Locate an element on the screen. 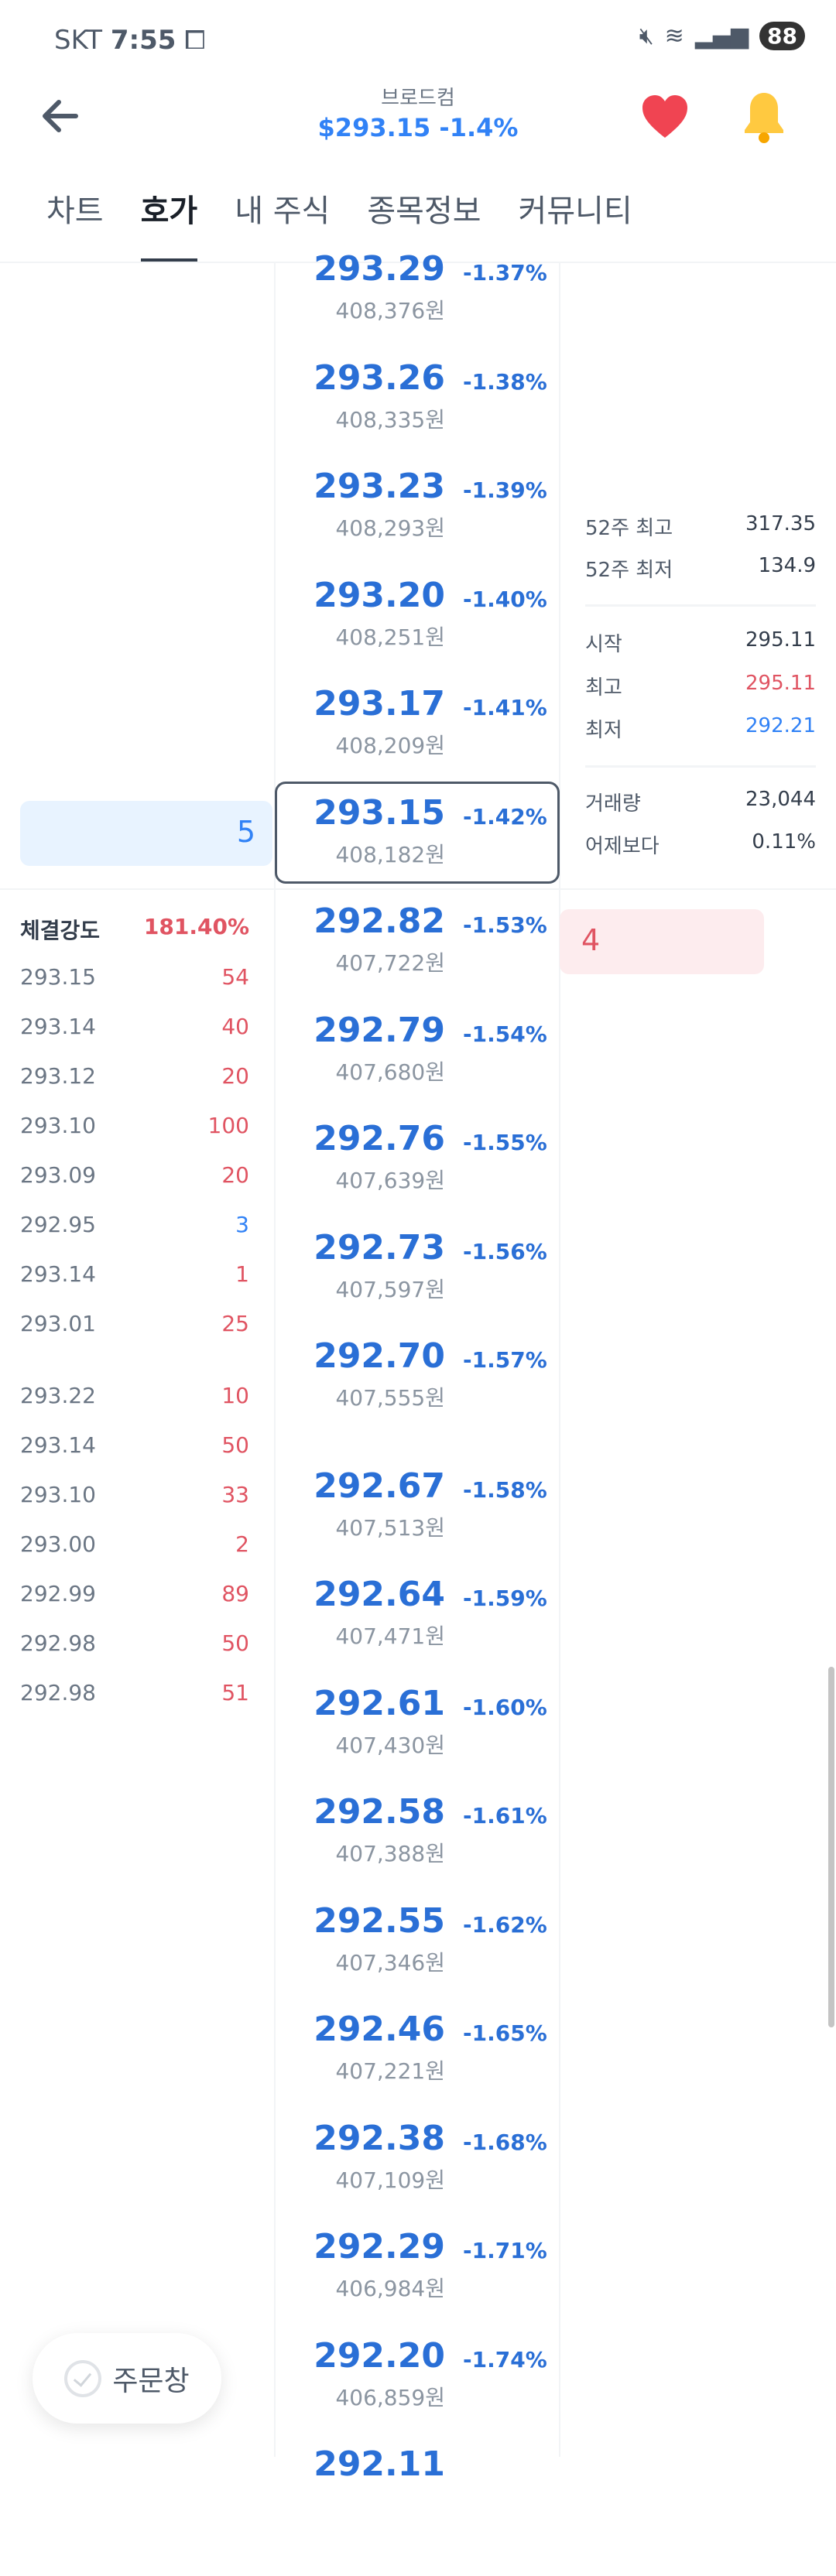  status-bar: SKT 7:55 ⧠ 🔇︎ ≋ ▂▄▆ 88 is located at coordinates (418, 42).